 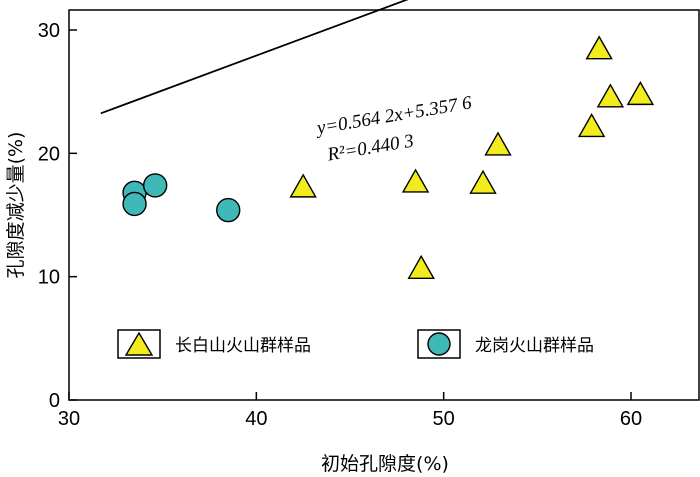 What do you see at coordinates (57, 216) in the screenshot?
I see `y-axis-ticks: 0 10 20 30` at bounding box center [57, 216].